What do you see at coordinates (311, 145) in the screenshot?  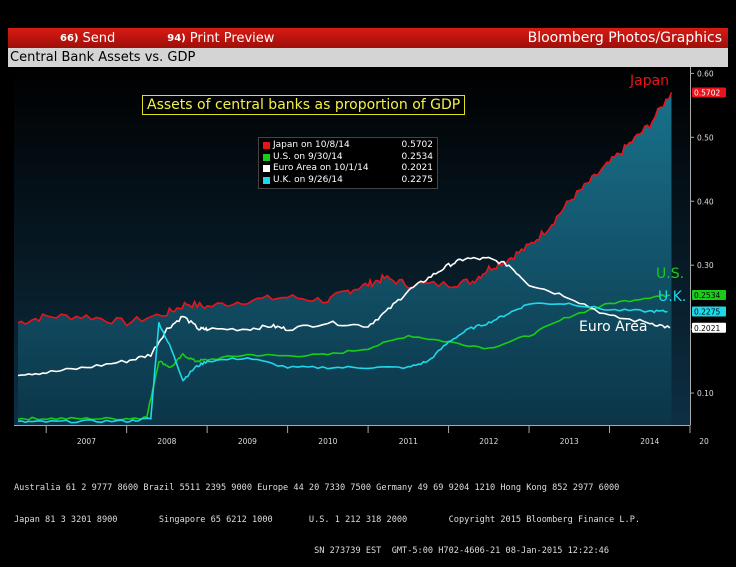 I see `legend-label: Japan on 10/8/14` at bounding box center [311, 145].